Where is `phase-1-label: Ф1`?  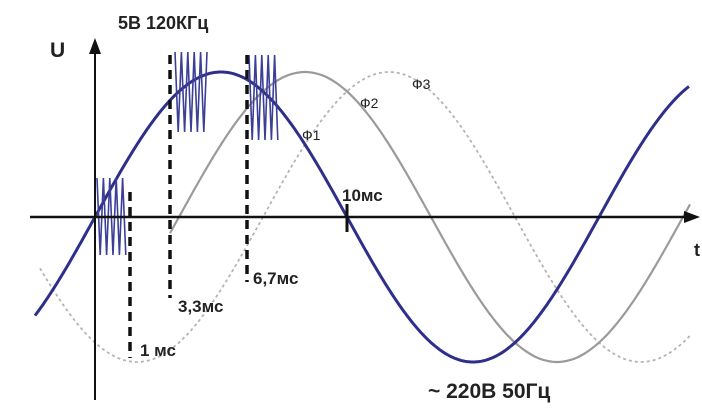
phase-1-label: Ф1 is located at coordinates (311, 135).